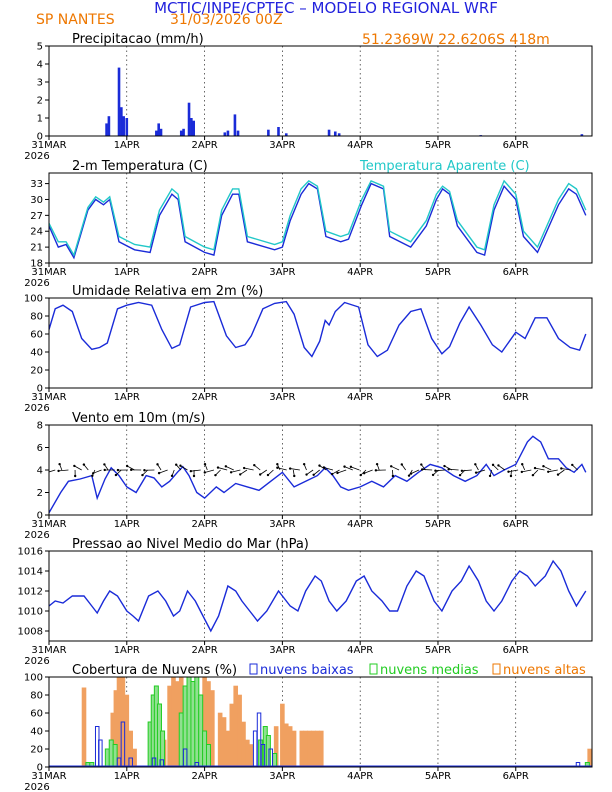 This screenshot has height=792, width=612. Describe the element at coordinates (40, 426) in the screenshot. I see `y-tick-label: 8` at that location.